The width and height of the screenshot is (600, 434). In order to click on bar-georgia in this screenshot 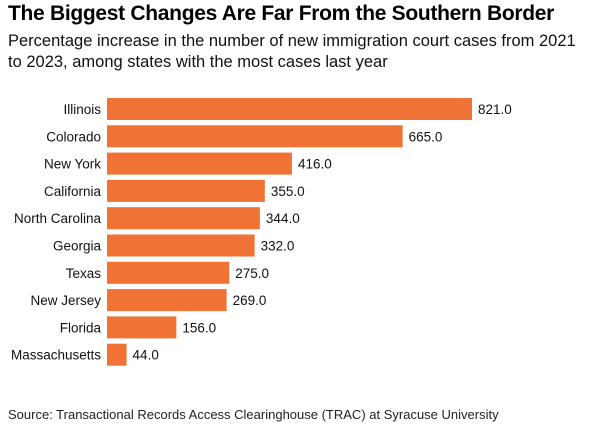, I will do `click(181, 245)`.